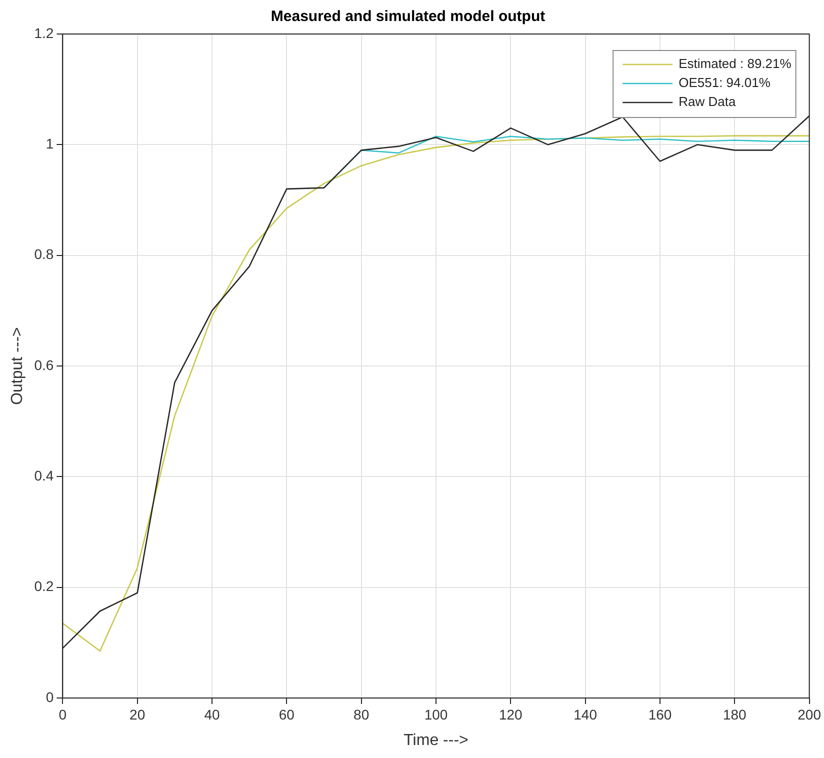 The height and width of the screenshot is (758, 824). What do you see at coordinates (138, 714) in the screenshot?
I see `x-tick-label: 20` at bounding box center [138, 714].